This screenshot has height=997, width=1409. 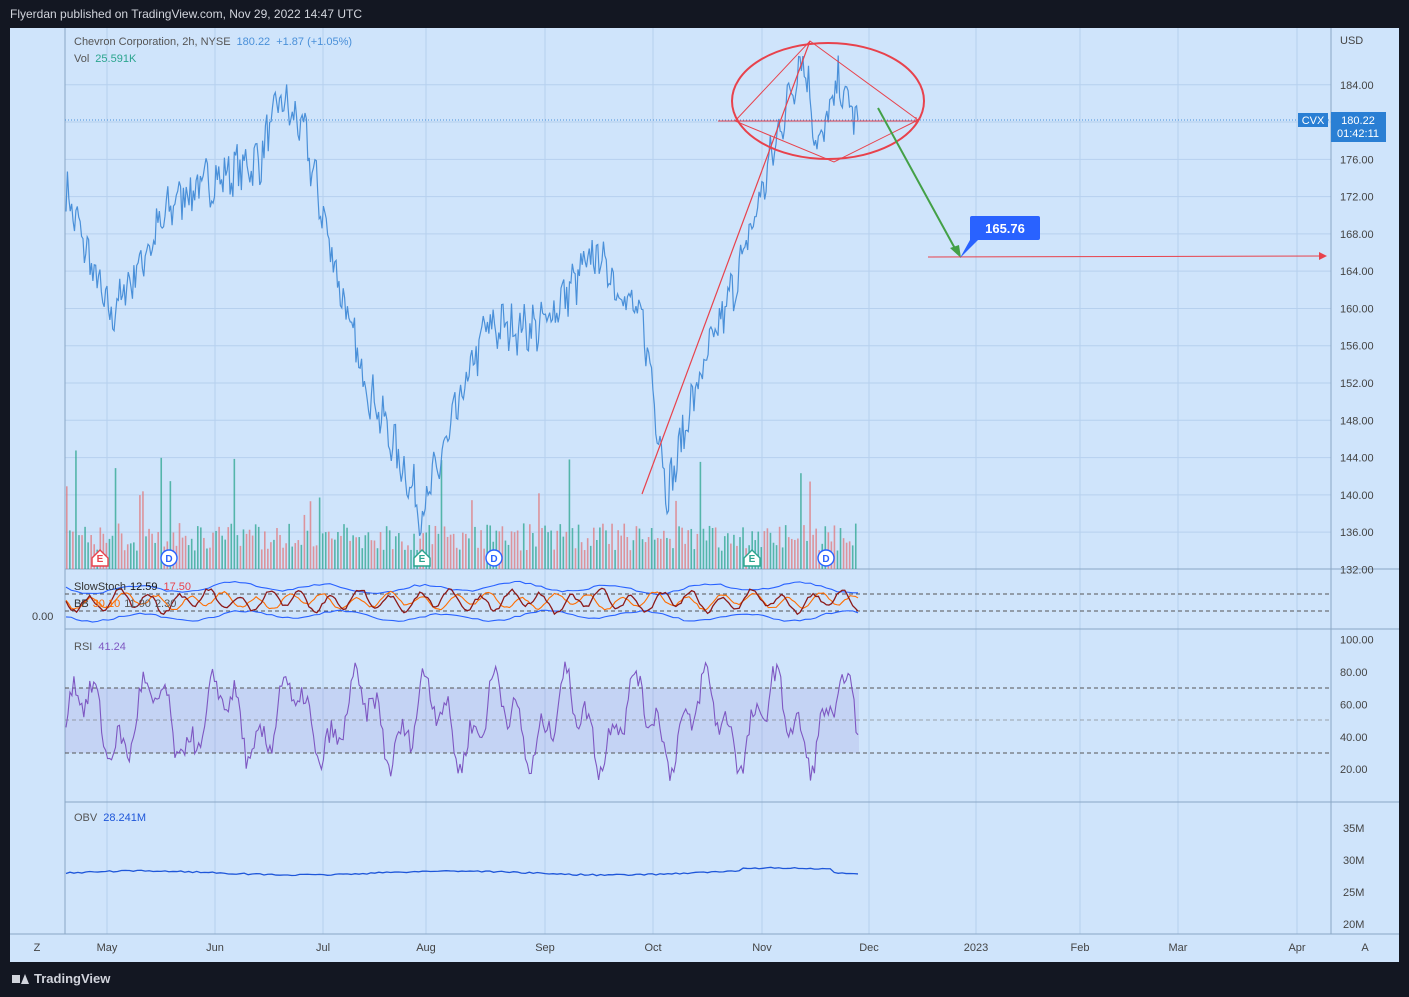 I want to click on event-marker-earnings: E, so click(x=422, y=558).